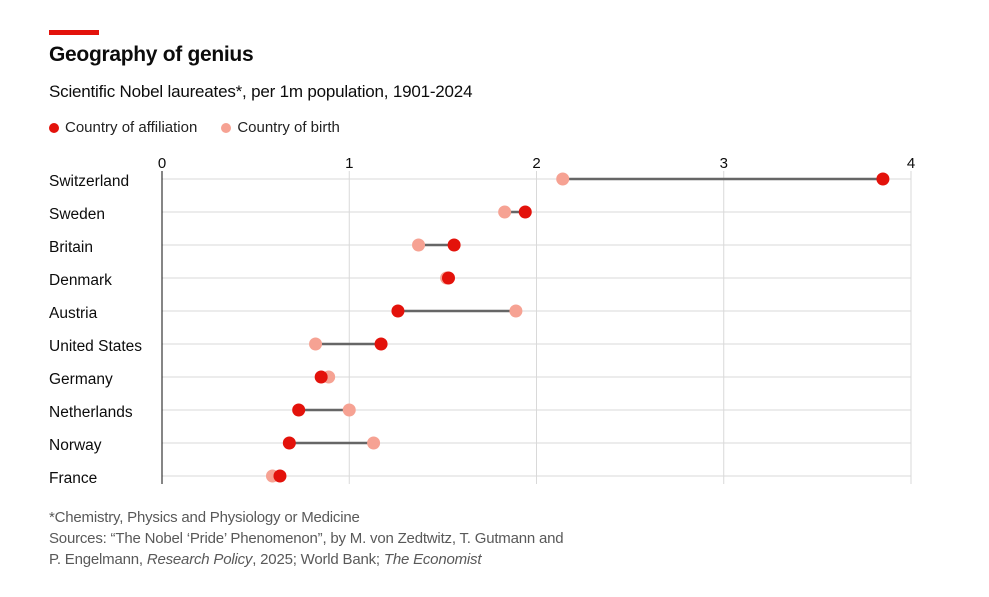 Image resolution: width=989 pixels, height=597 pixels. I want to click on legend-label-birth: Country of birth, so click(288, 127).